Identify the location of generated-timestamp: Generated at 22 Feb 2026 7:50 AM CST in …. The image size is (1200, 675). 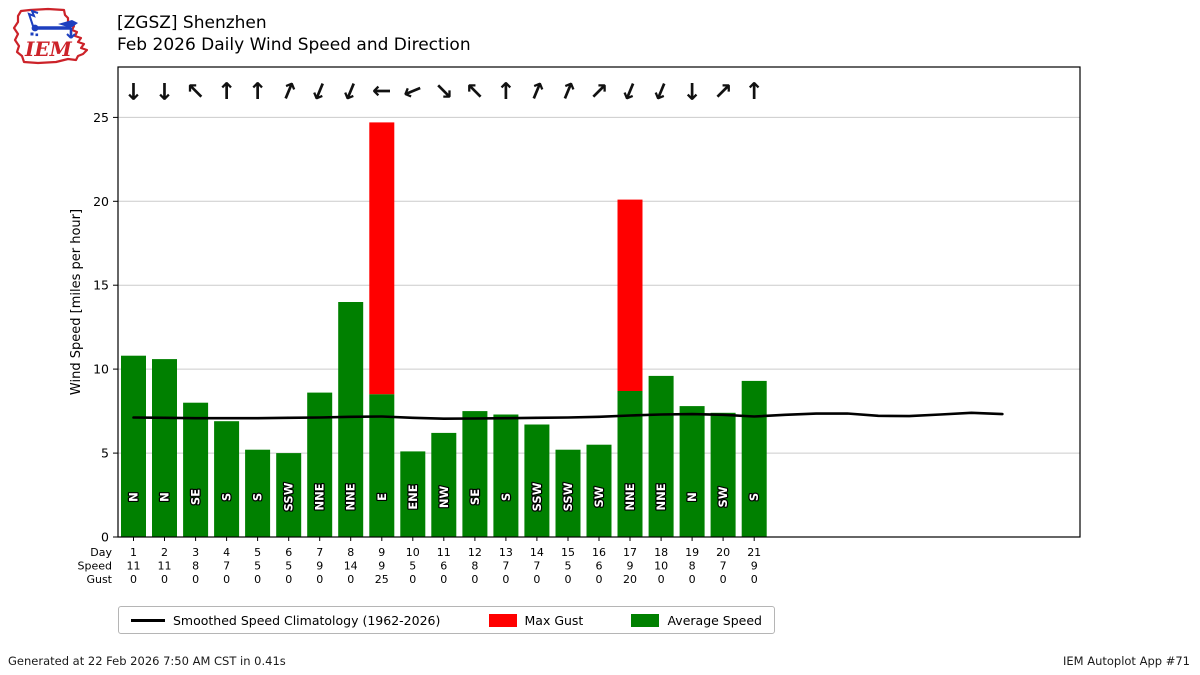
(147, 661).